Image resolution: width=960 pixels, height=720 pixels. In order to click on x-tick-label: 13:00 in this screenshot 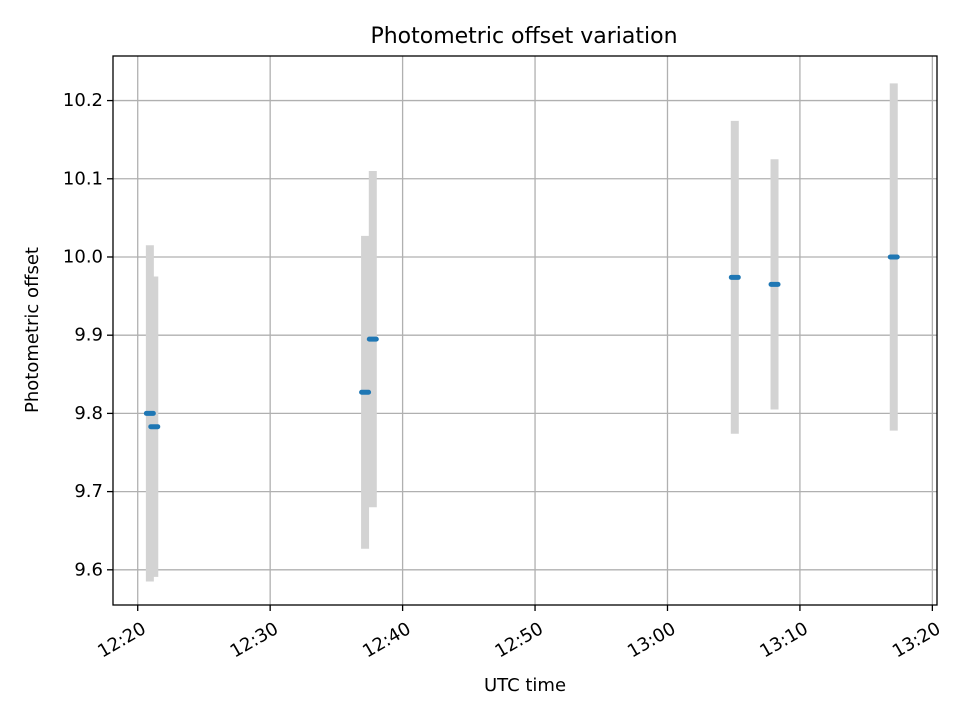, I will do `click(651, 640)`.